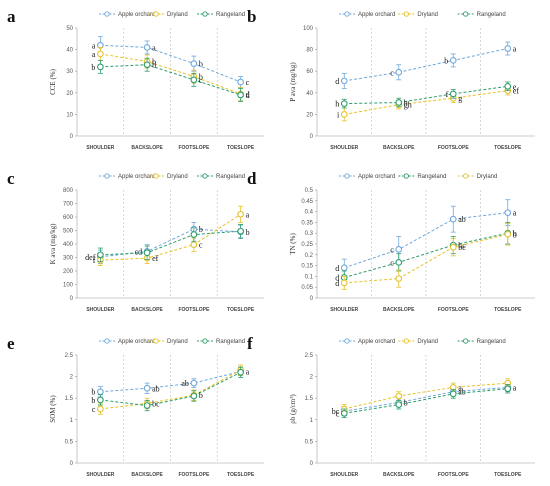 This screenshot has width=550, height=486. What do you see at coordinates (307, 267) in the screenshot?
I see `y-tick-label: 0.15` at bounding box center [307, 267].